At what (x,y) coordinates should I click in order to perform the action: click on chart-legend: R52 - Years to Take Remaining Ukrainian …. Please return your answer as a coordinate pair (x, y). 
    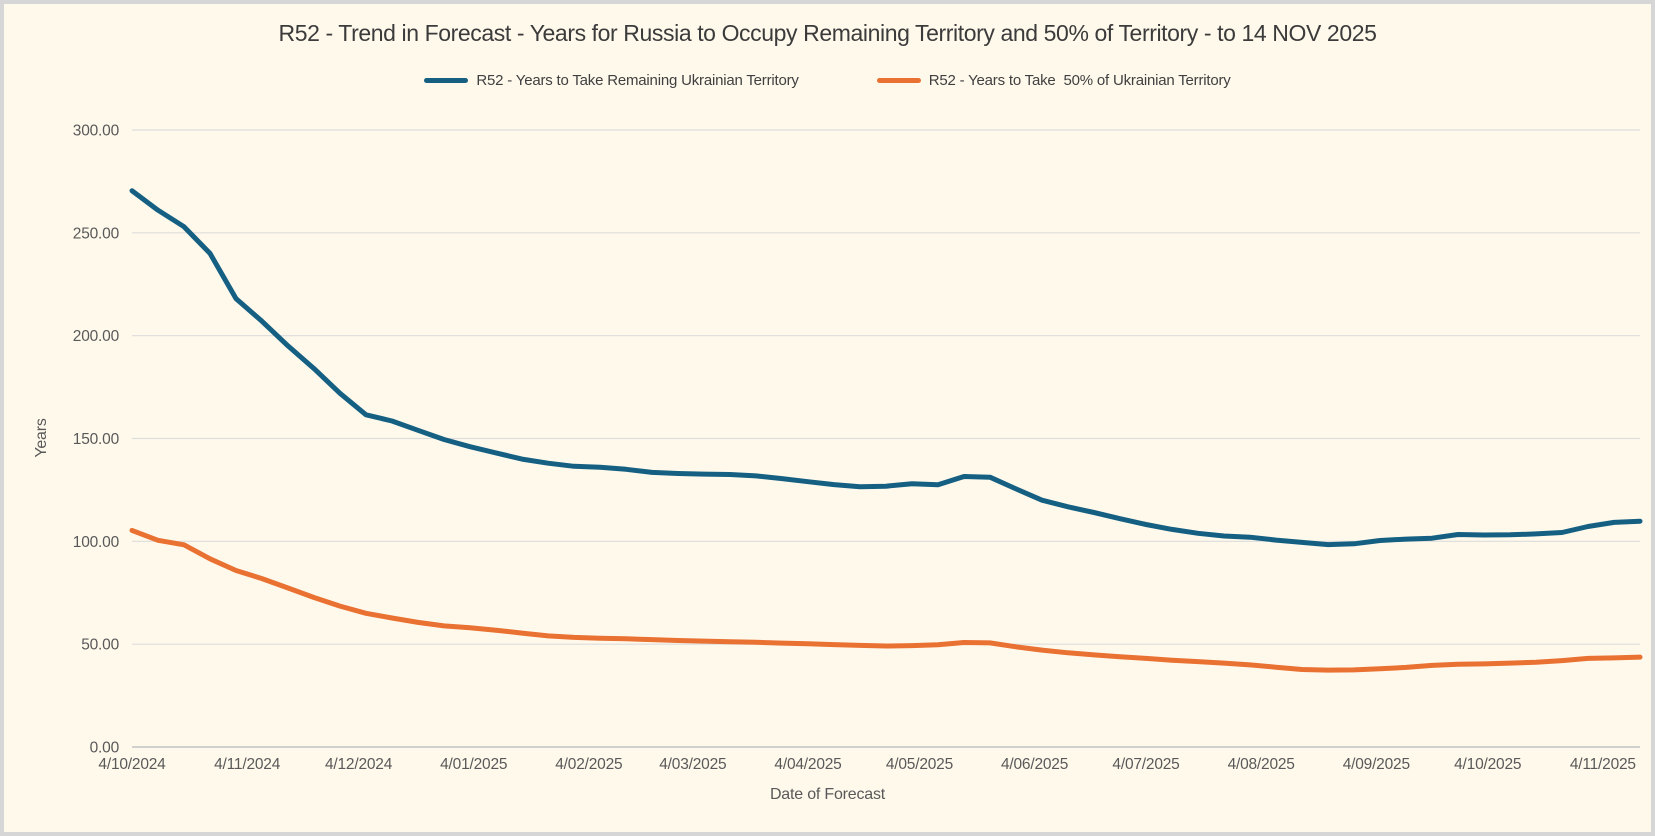
    Looking at the image, I should click on (827, 80).